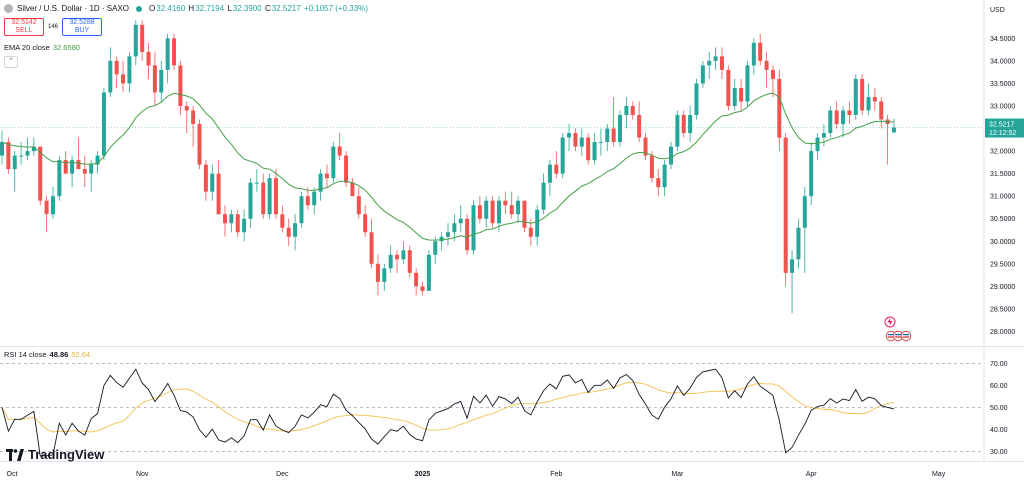  What do you see at coordinates (1002, 61) in the screenshot?
I see `price-tick-label-12: 34.0000` at bounding box center [1002, 61].